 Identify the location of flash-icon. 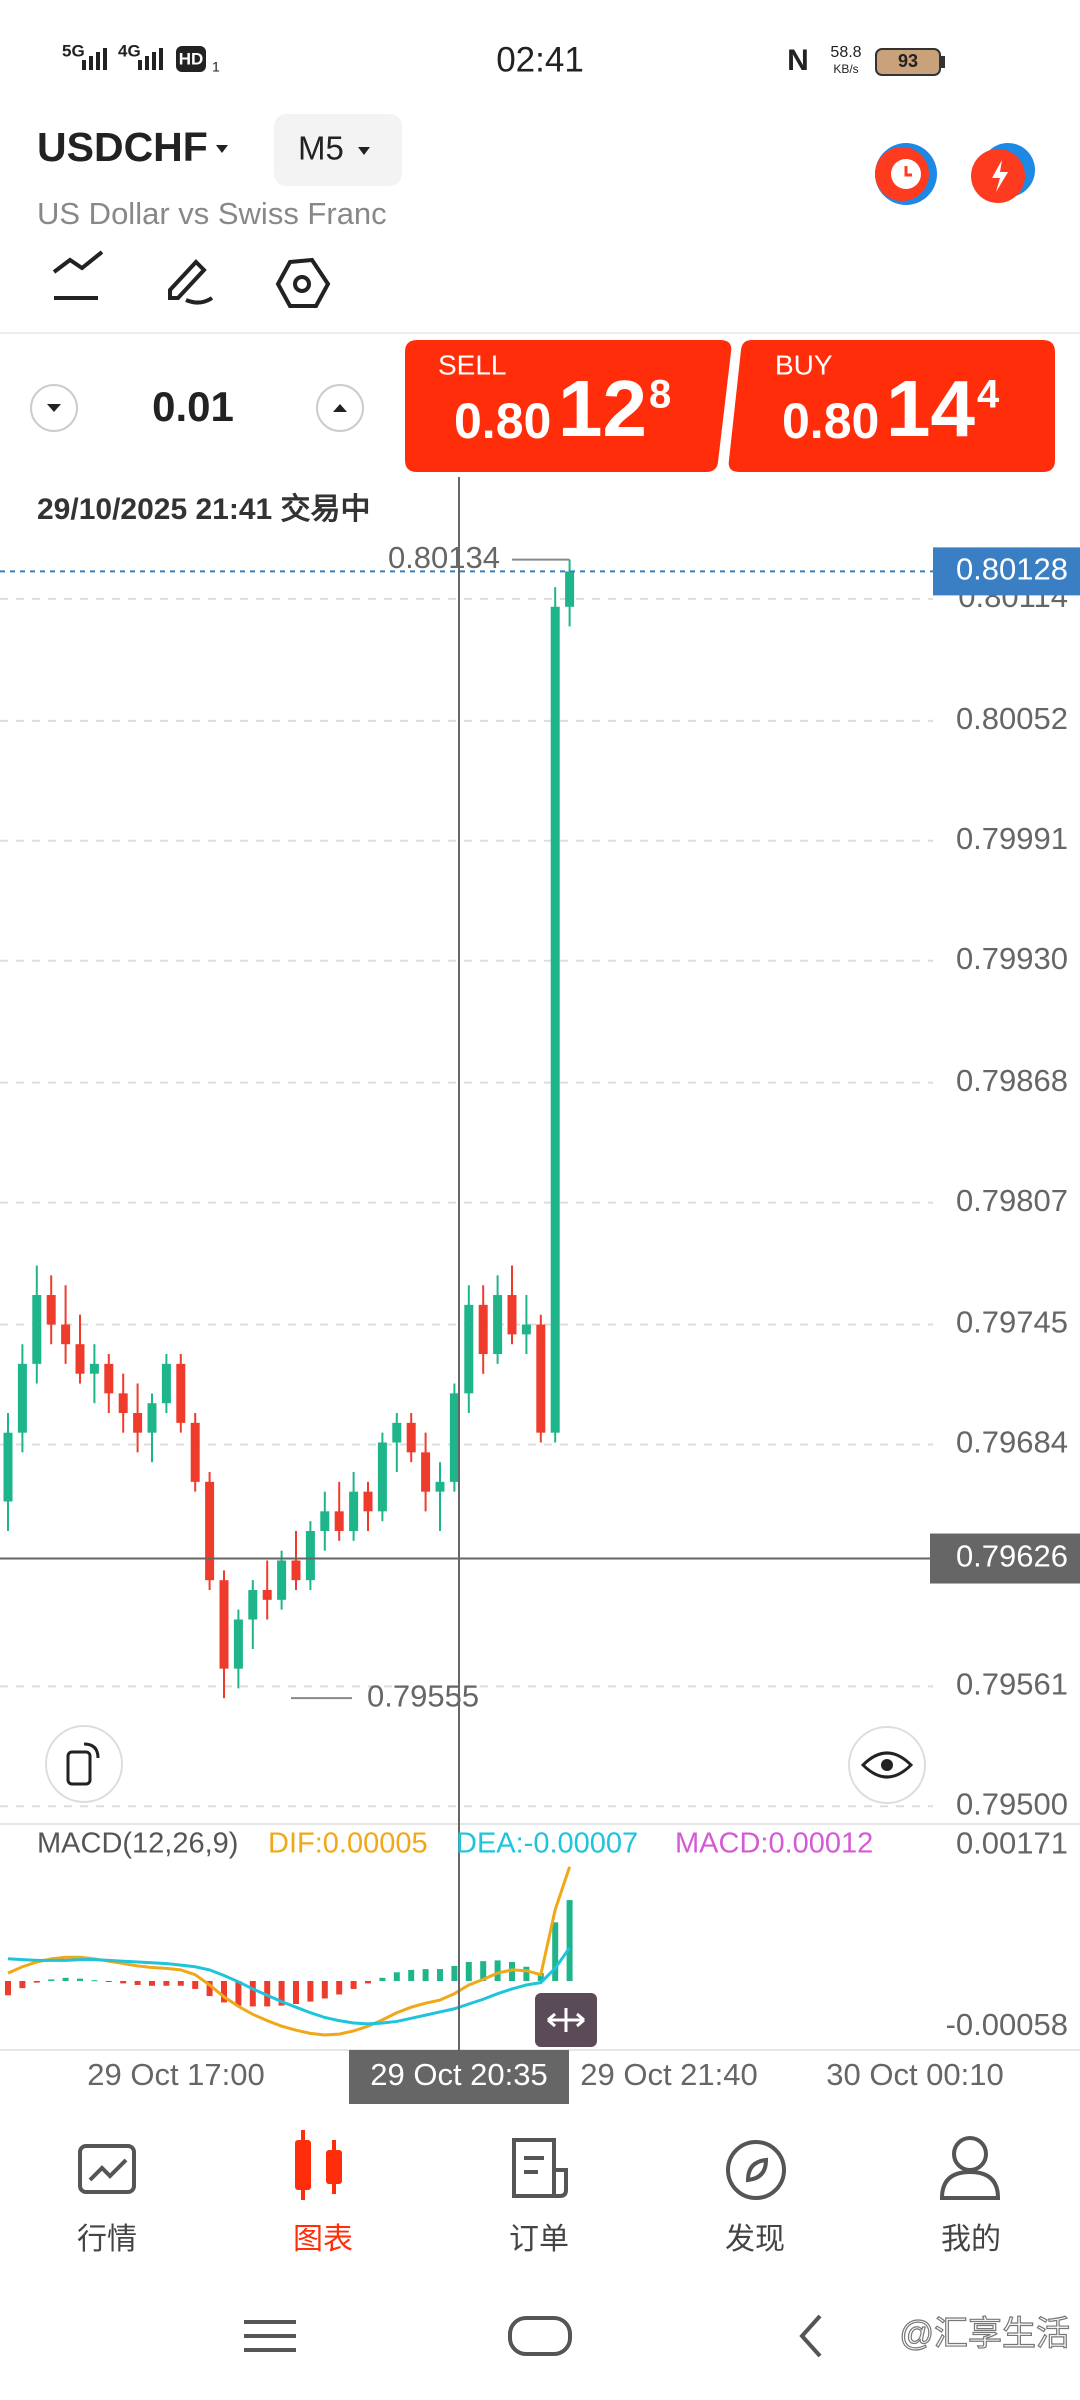
(1003, 173).